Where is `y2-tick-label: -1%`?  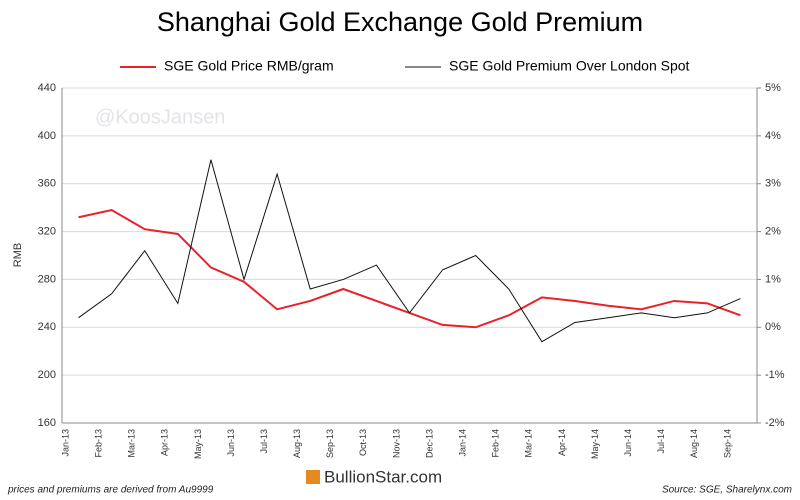 y2-tick-label: -1% is located at coordinates (775, 375).